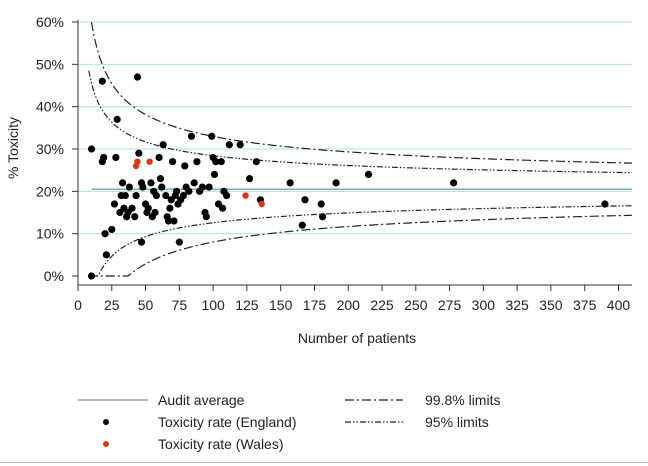  Describe the element at coordinates (146, 305) in the screenshot. I see `x-tick-label-50: 50` at that location.